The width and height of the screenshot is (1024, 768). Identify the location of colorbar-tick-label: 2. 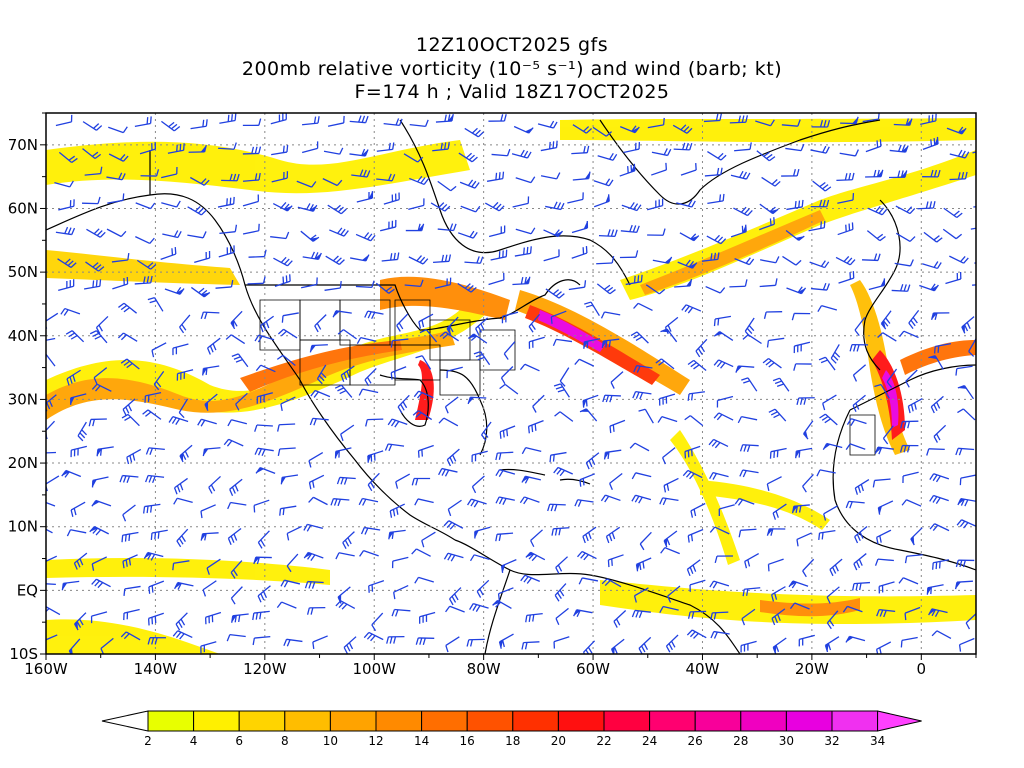
(148, 741).